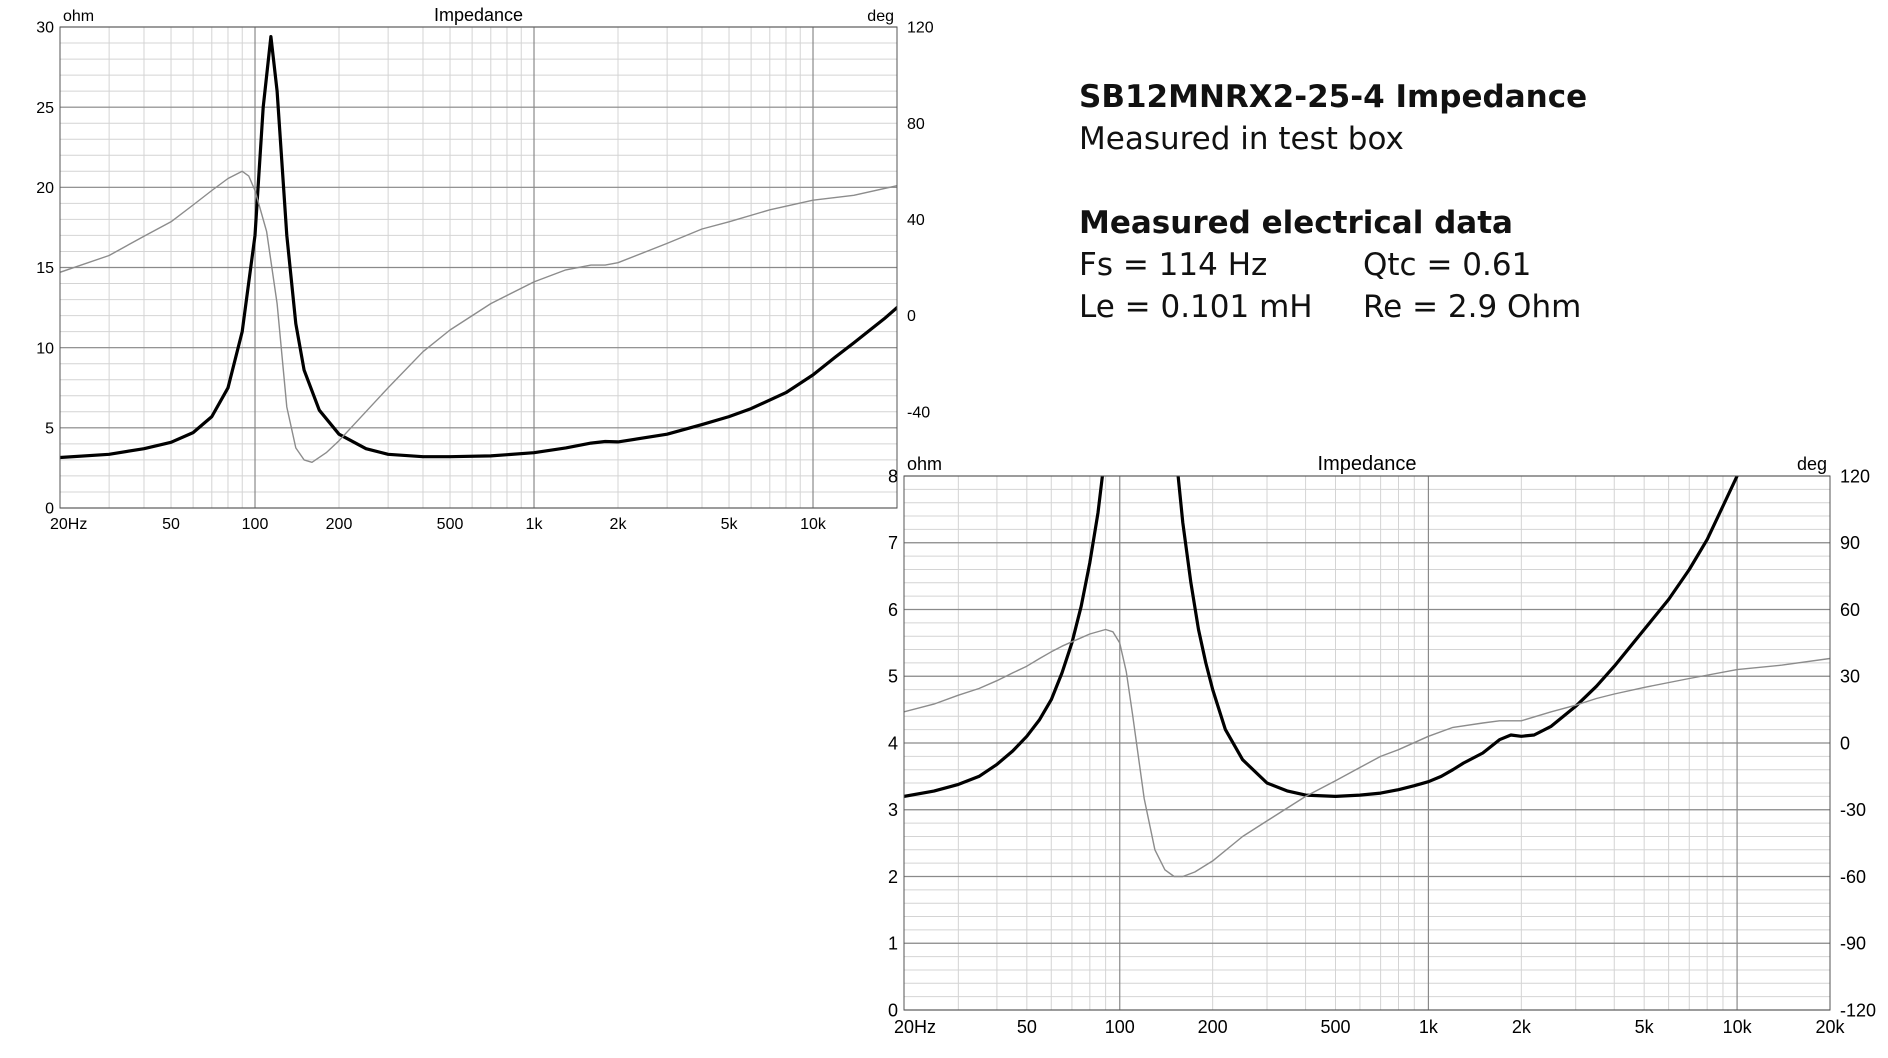 This screenshot has width=1888, height=1058. I want to click on y-left-tick-label: 6, so click(893, 610).